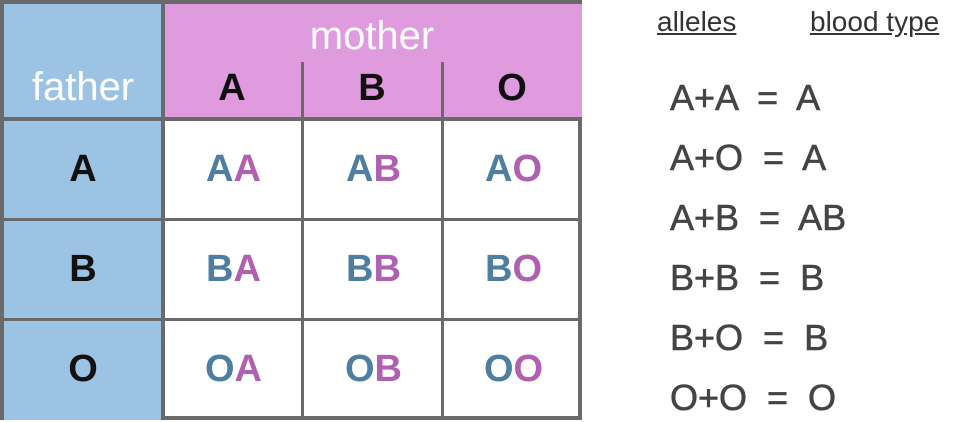  Describe the element at coordinates (748, 158) in the screenshot. I see `blood-type-rule: A+O = A` at that location.